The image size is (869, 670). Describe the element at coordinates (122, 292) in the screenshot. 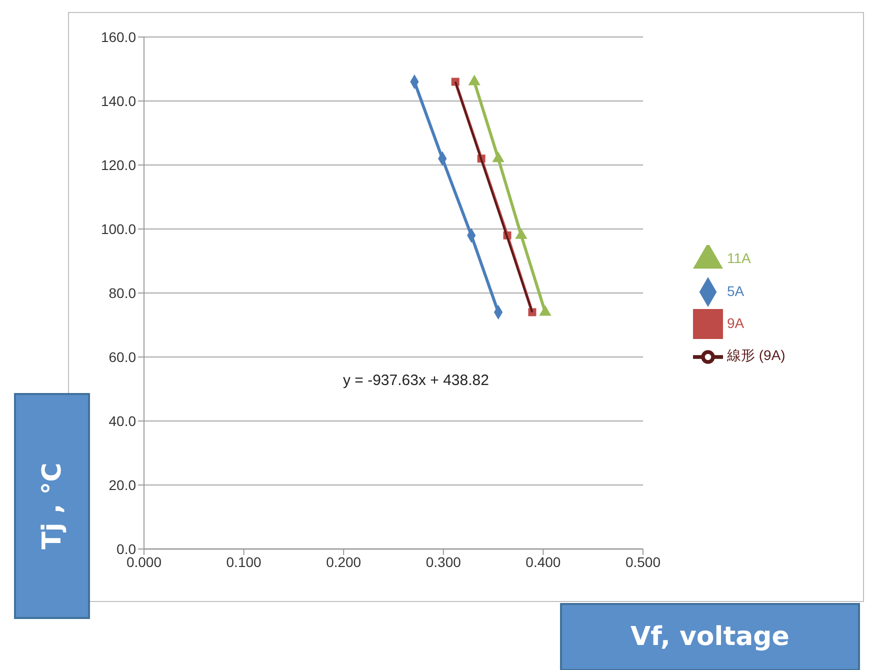

I see `y-tick-label: 80.0` at that location.